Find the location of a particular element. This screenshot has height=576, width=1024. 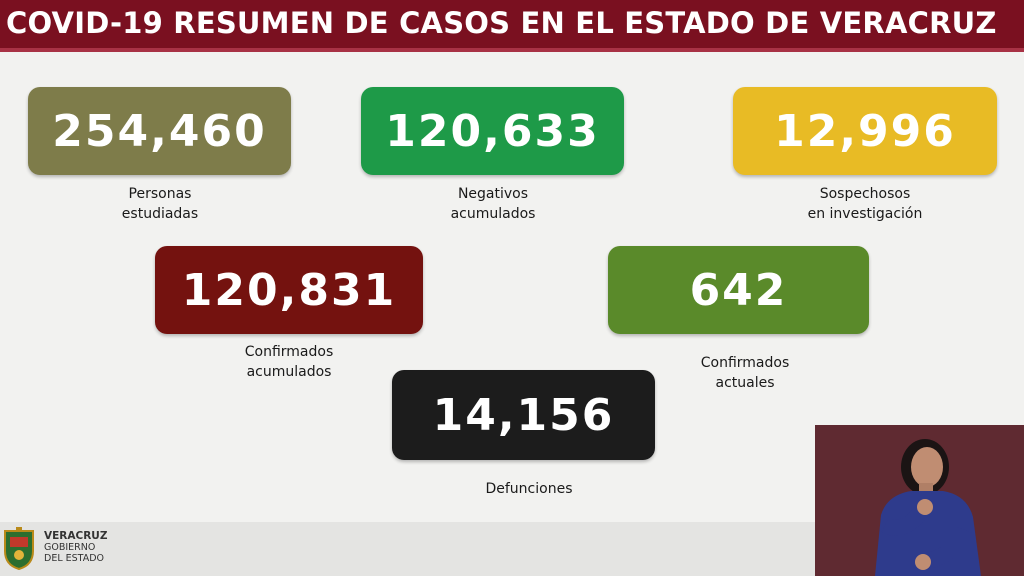

confirmados-acumulados-label: Confirmados acumulados is located at coordinates (289, 362).